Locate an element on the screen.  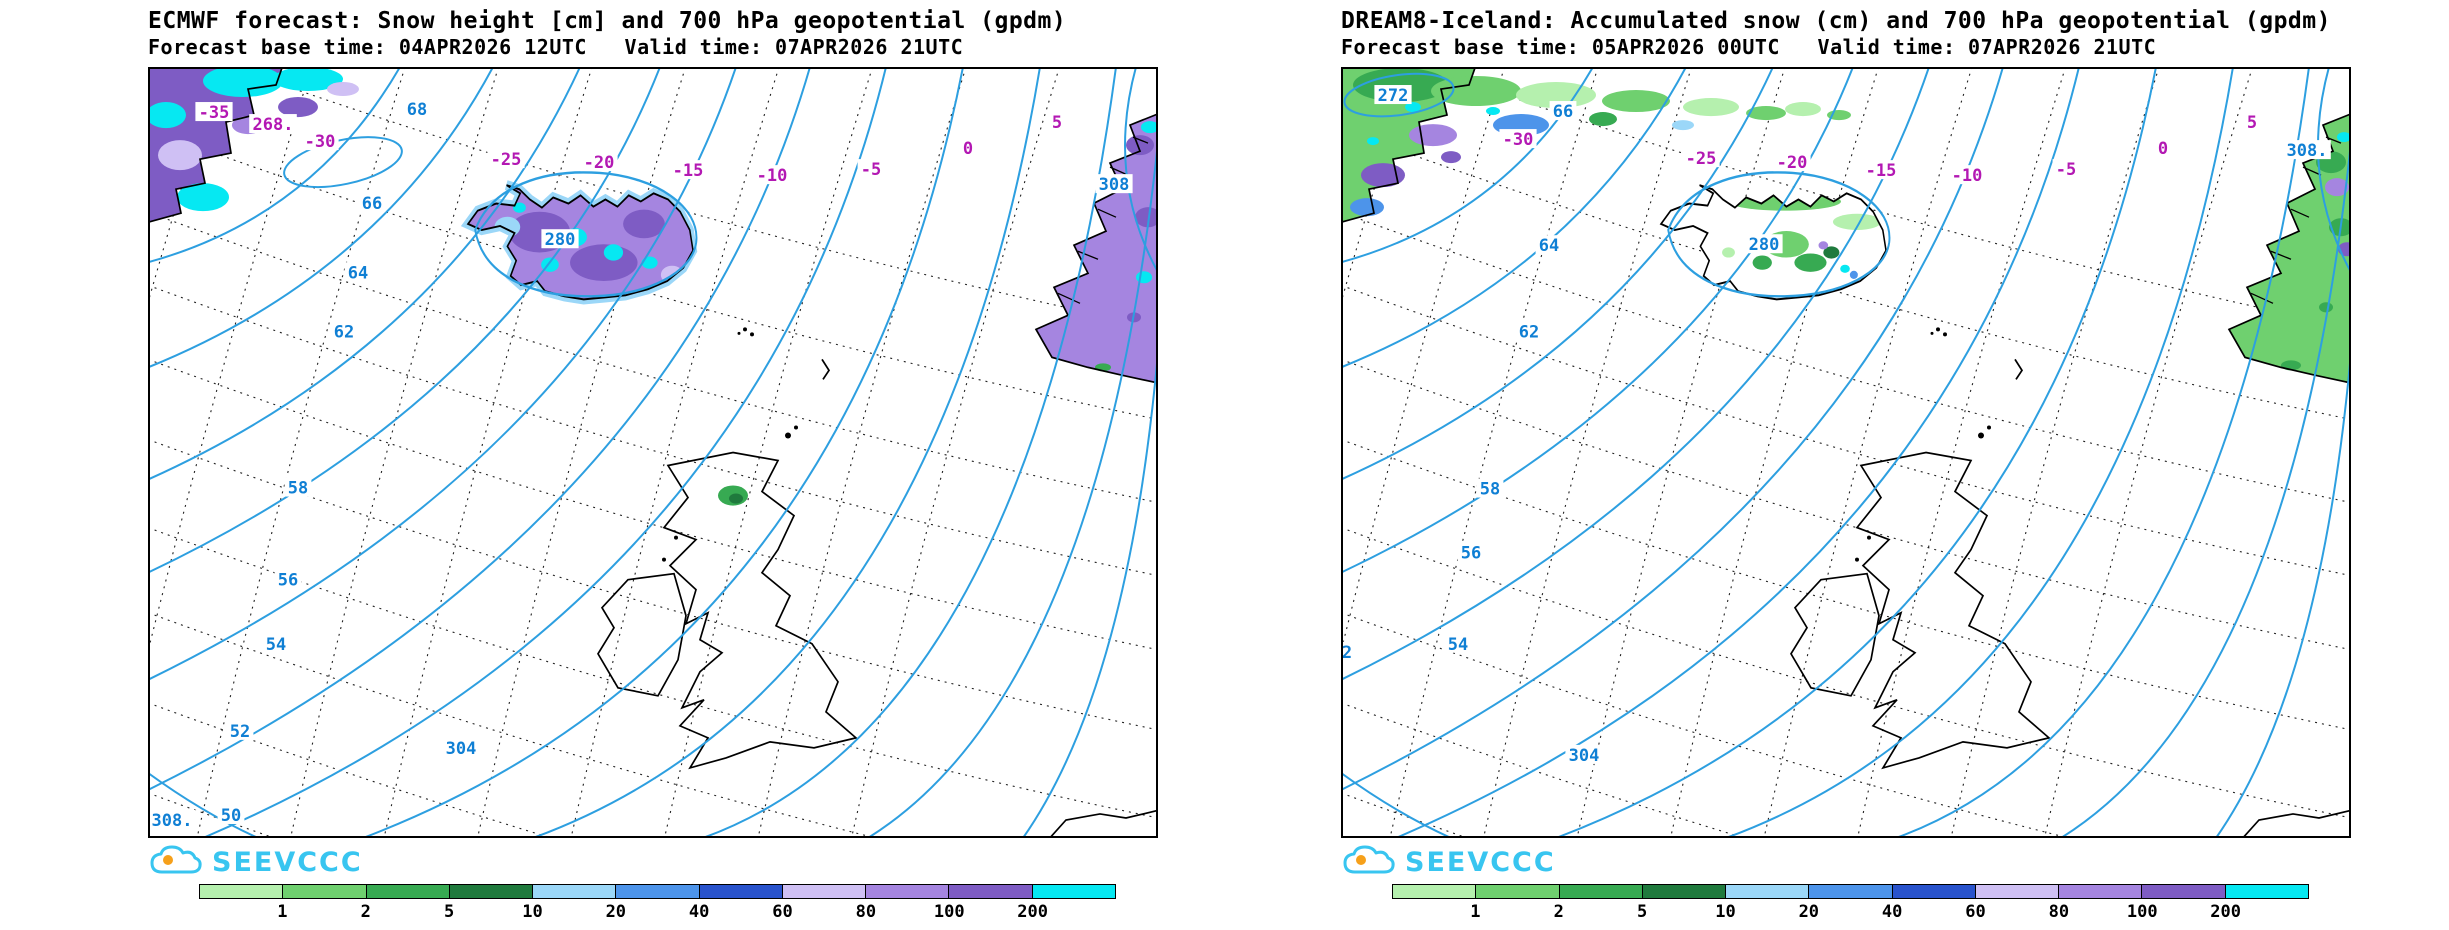
colorbar-tick-label: 80 is located at coordinates (2059, 912).